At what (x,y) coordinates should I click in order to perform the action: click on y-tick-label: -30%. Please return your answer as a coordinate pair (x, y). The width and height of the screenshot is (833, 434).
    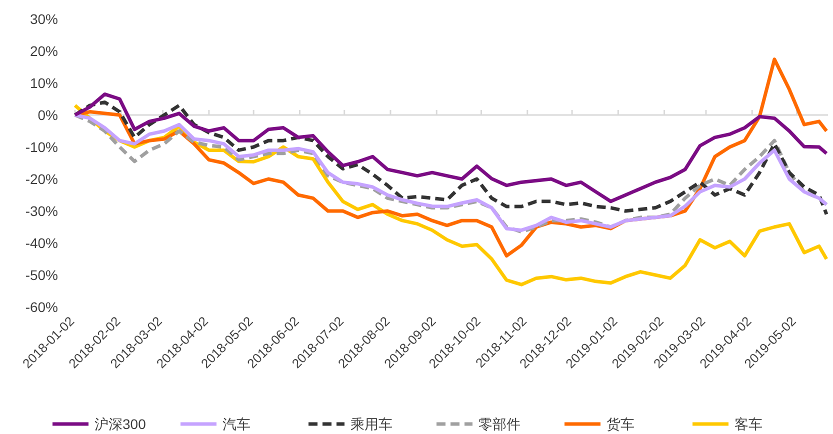
    Looking at the image, I should click on (41, 211).